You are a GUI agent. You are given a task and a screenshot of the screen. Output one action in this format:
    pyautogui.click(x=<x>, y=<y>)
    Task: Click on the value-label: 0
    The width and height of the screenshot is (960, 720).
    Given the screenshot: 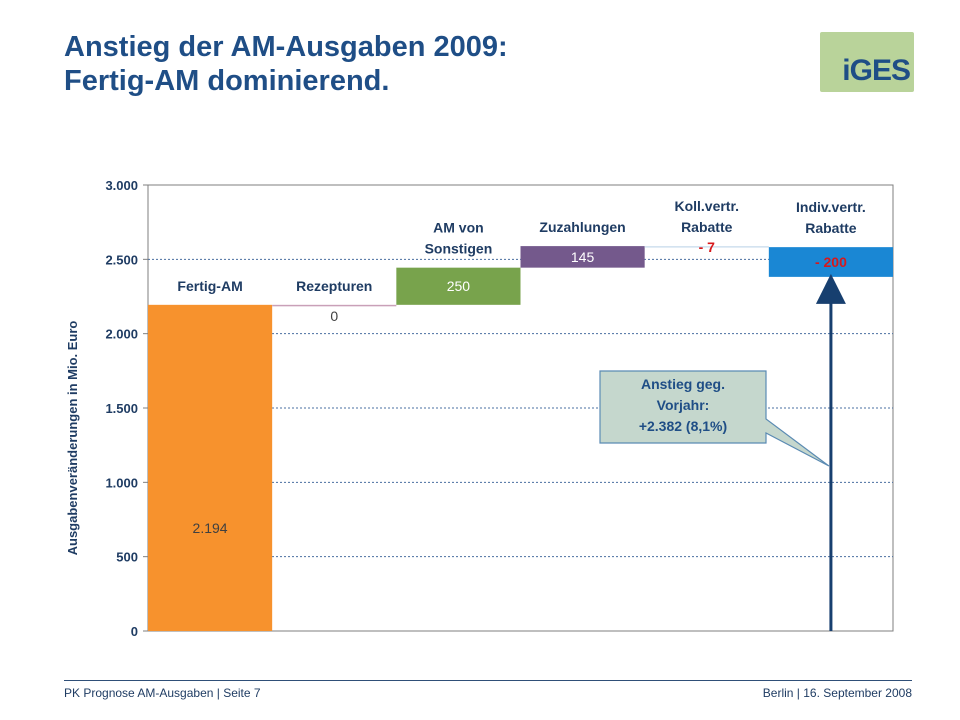 What is the action you would take?
    pyautogui.click(x=334, y=316)
    